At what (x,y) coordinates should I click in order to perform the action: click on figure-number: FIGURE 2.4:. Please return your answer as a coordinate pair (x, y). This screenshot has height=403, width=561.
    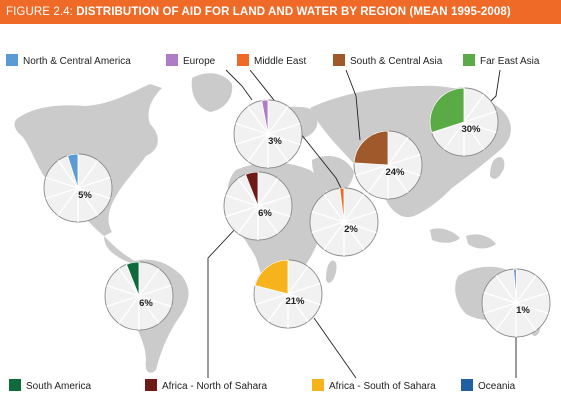
    Looking at the image, I should click on (39, 12).